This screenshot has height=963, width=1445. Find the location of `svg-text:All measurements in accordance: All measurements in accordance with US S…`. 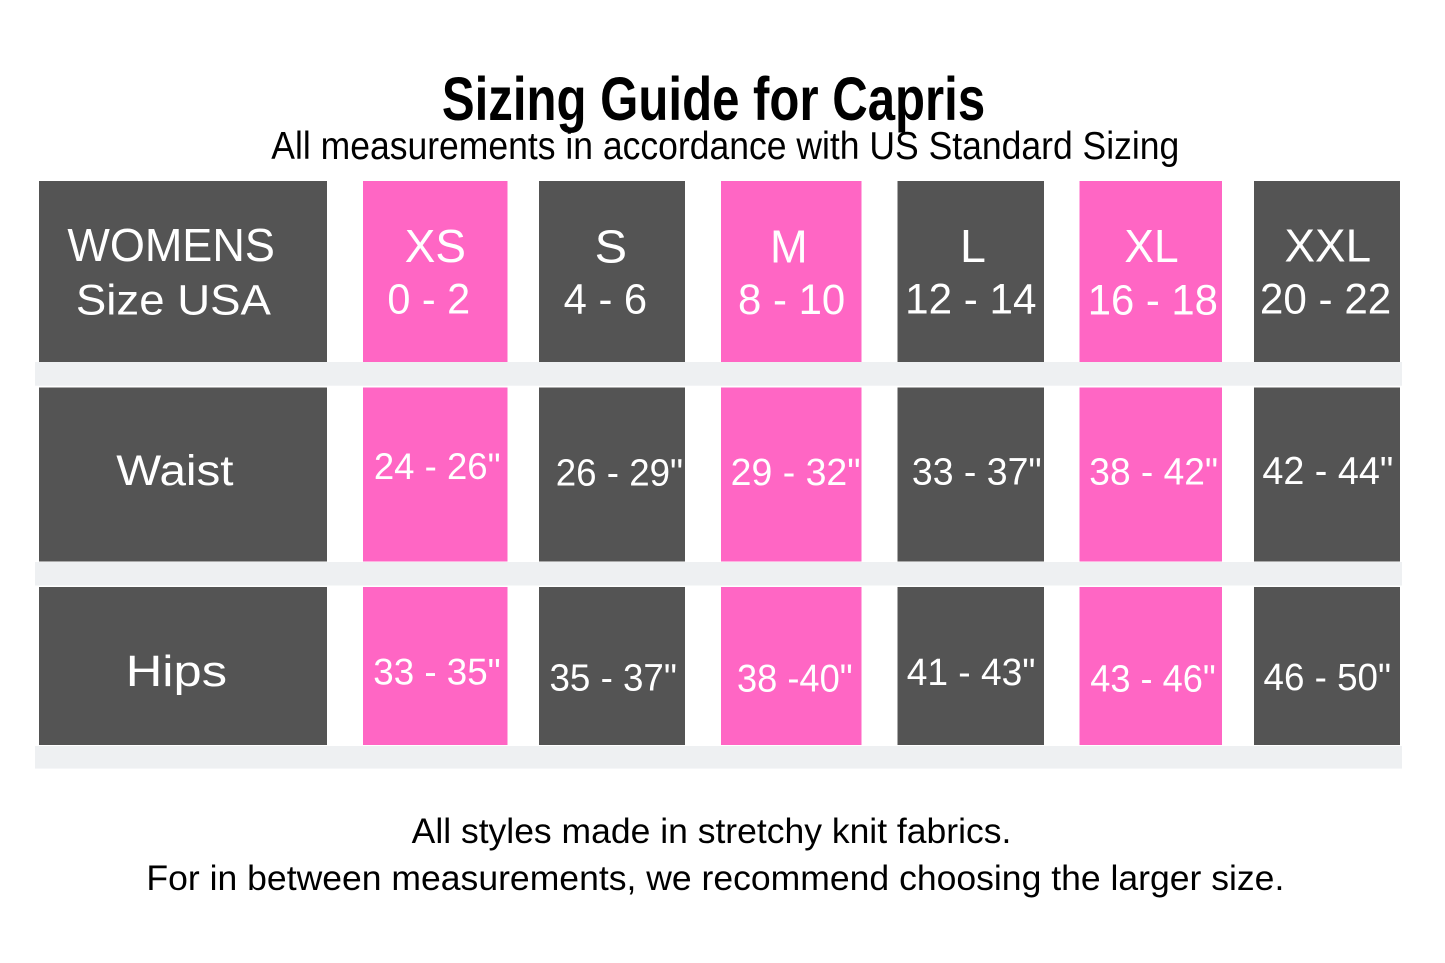

svg-text:All measurements in accordance: All measurements in accordance with US S… is located at coordinates (725, 146).